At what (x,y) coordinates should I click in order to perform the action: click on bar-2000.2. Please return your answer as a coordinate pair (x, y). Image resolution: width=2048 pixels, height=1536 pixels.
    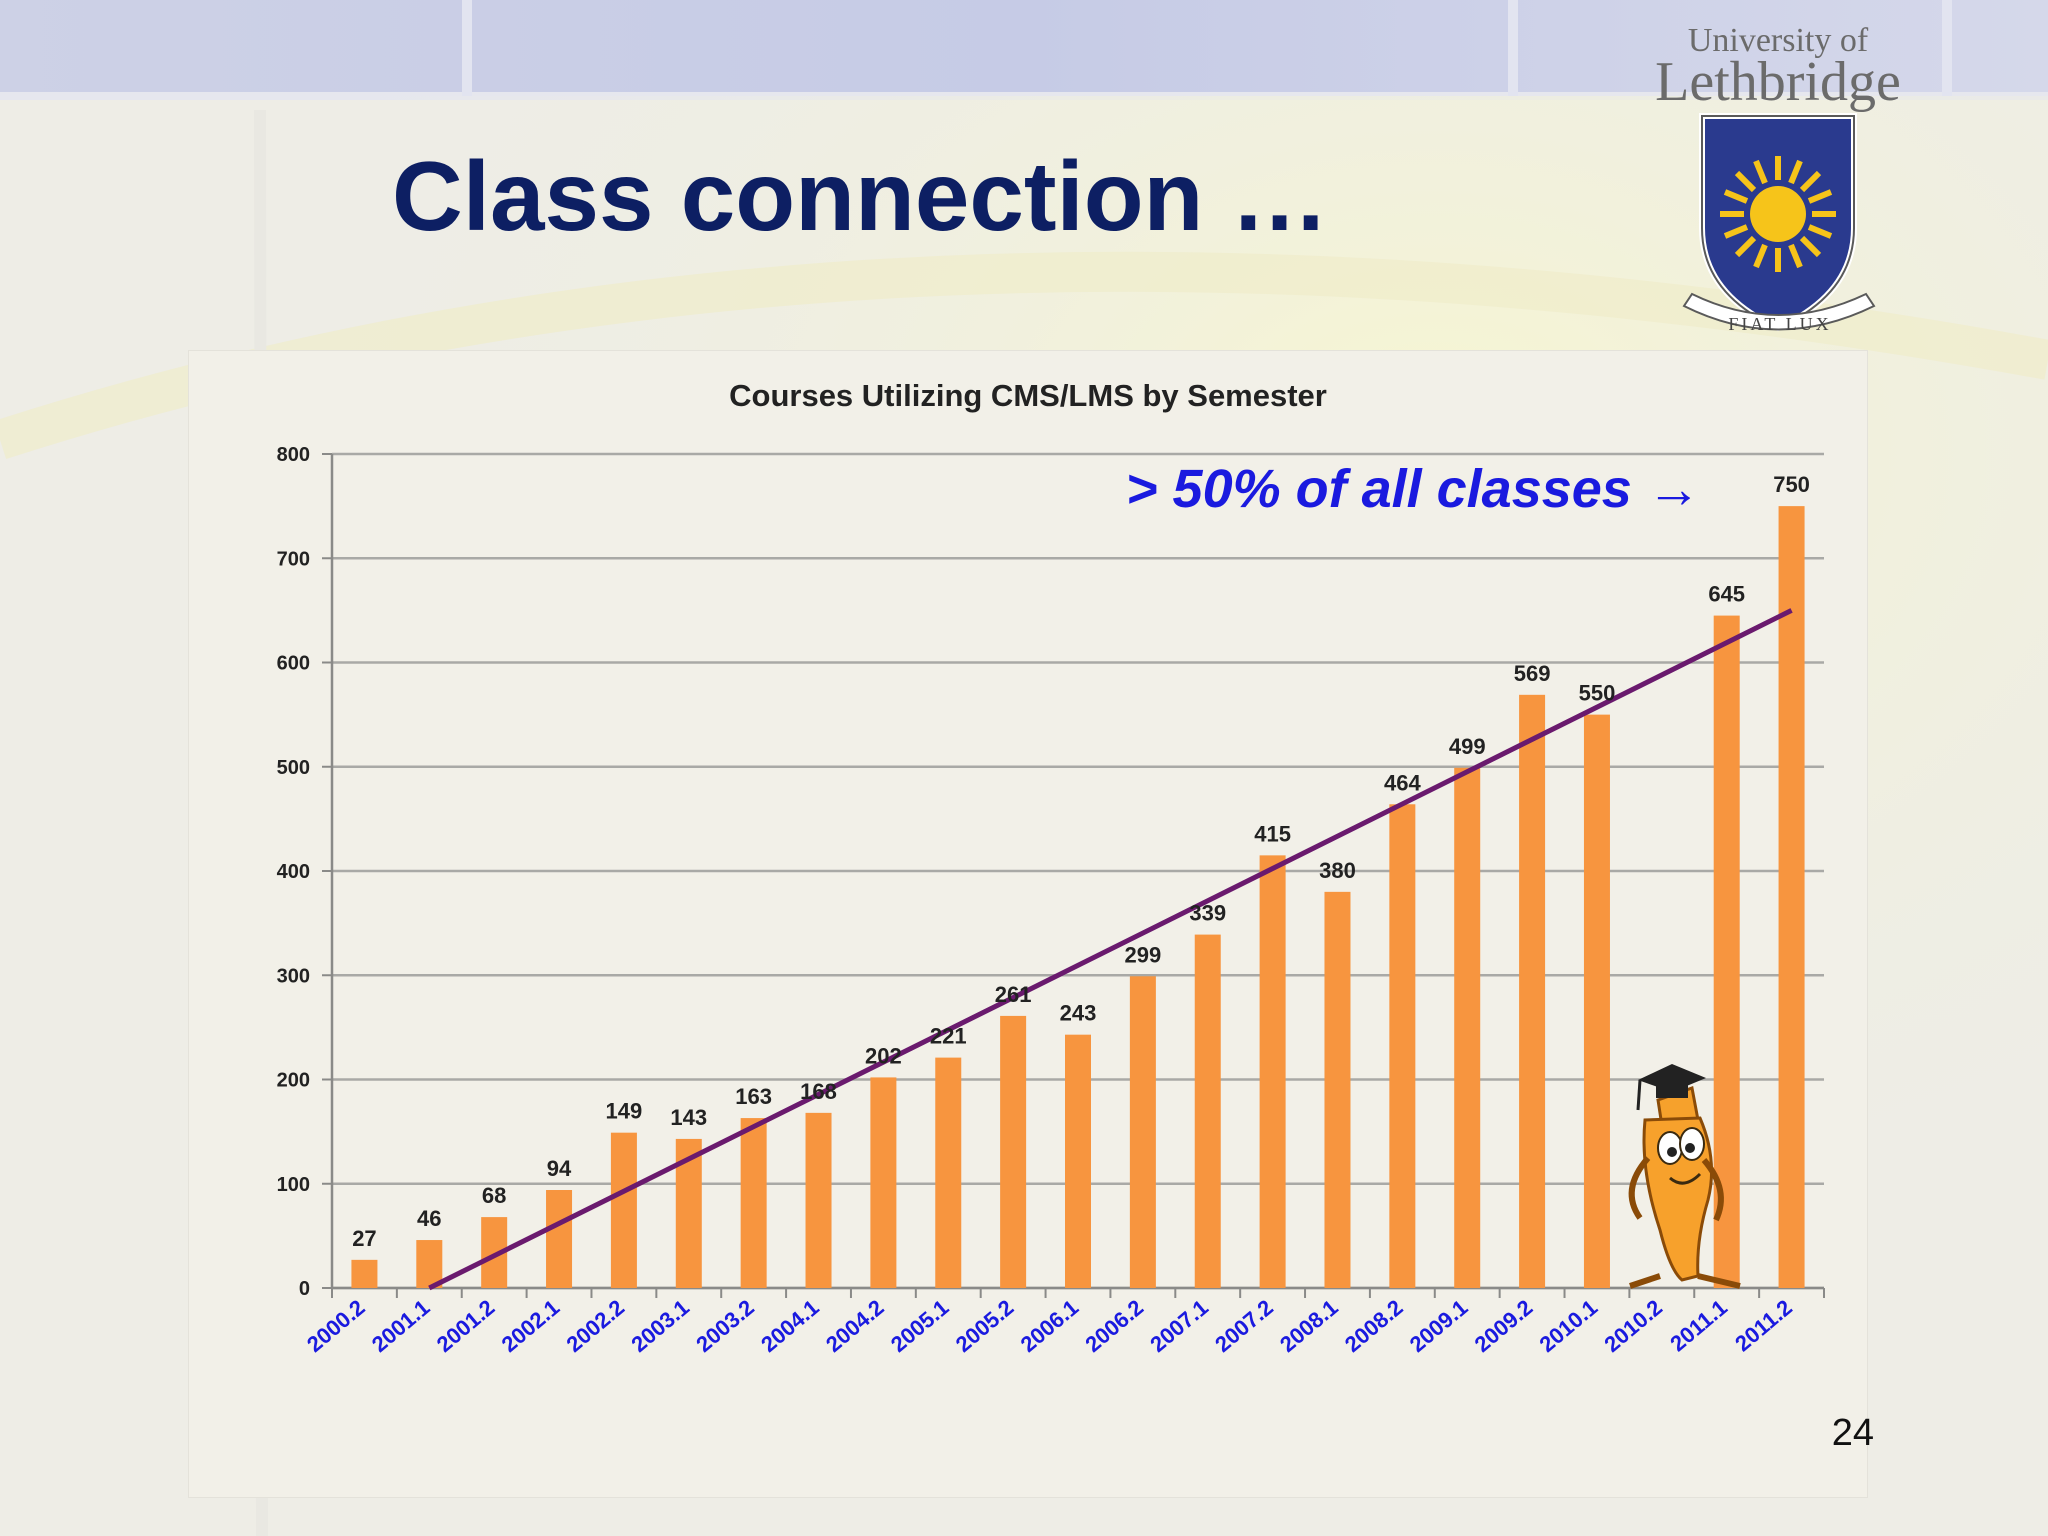
    Looking at the image, I should click on (364, 1273).